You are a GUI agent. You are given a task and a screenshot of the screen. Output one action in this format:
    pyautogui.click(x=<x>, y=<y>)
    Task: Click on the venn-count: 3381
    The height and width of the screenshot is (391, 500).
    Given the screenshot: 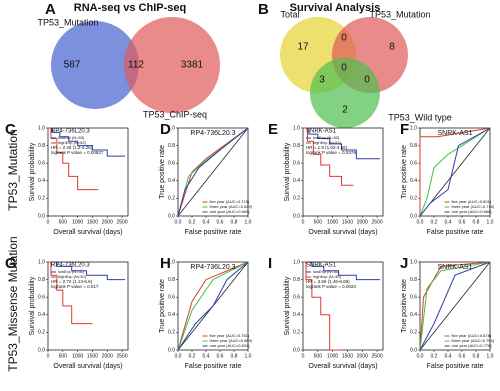 What is the action you would take?
    pyautogui.click(x=192, y=65)
    